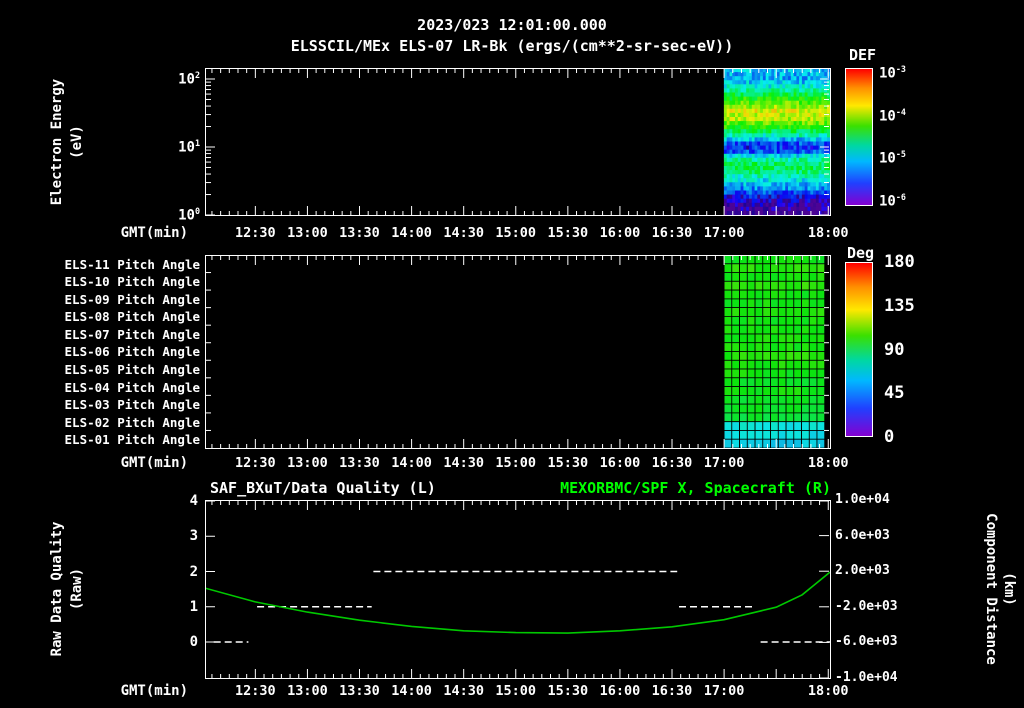 The height and width of the screenshot is (708, 1024). I want to click on pitch-row-label: ELS-07 Pitch Angle, so click(132, 334).